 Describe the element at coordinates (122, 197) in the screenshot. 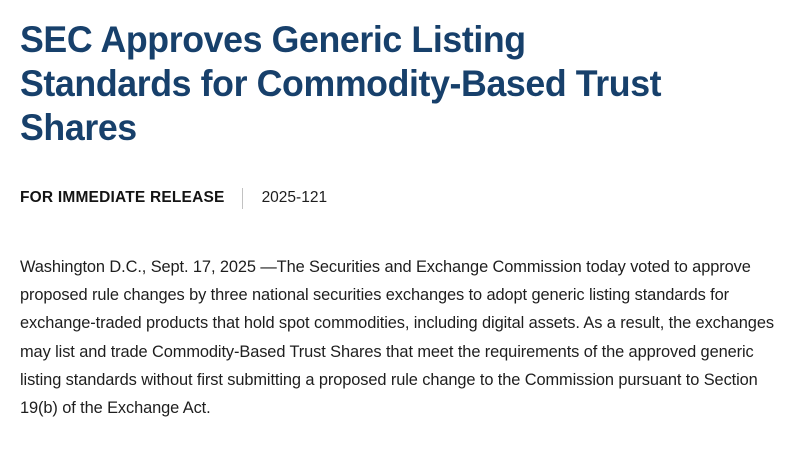

I see `release-status-label: FOR IMMEDIATE RELEASE` at that location.